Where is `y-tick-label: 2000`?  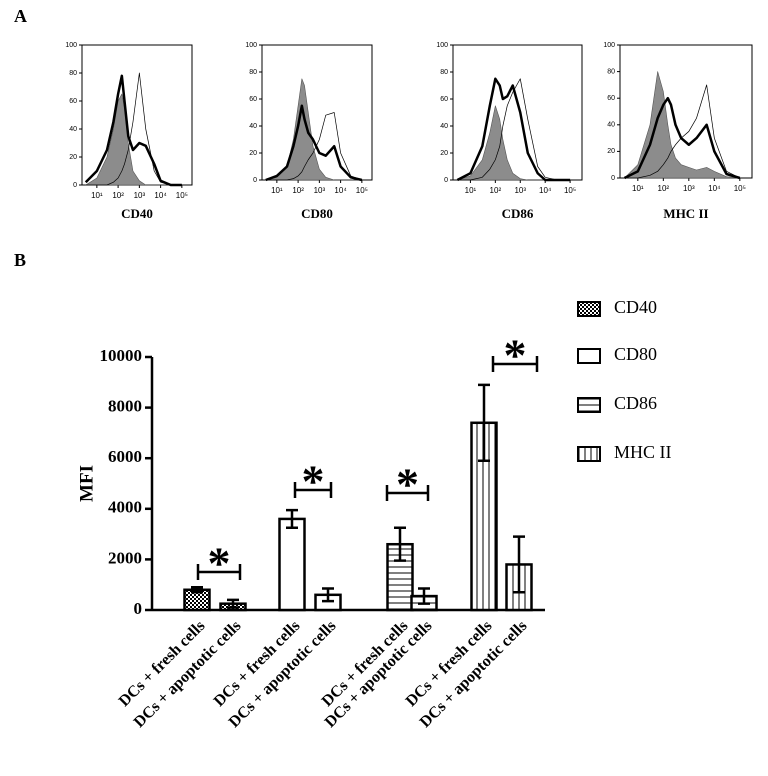 y-tick-label: 2000 is located at coordinates (125, 557).